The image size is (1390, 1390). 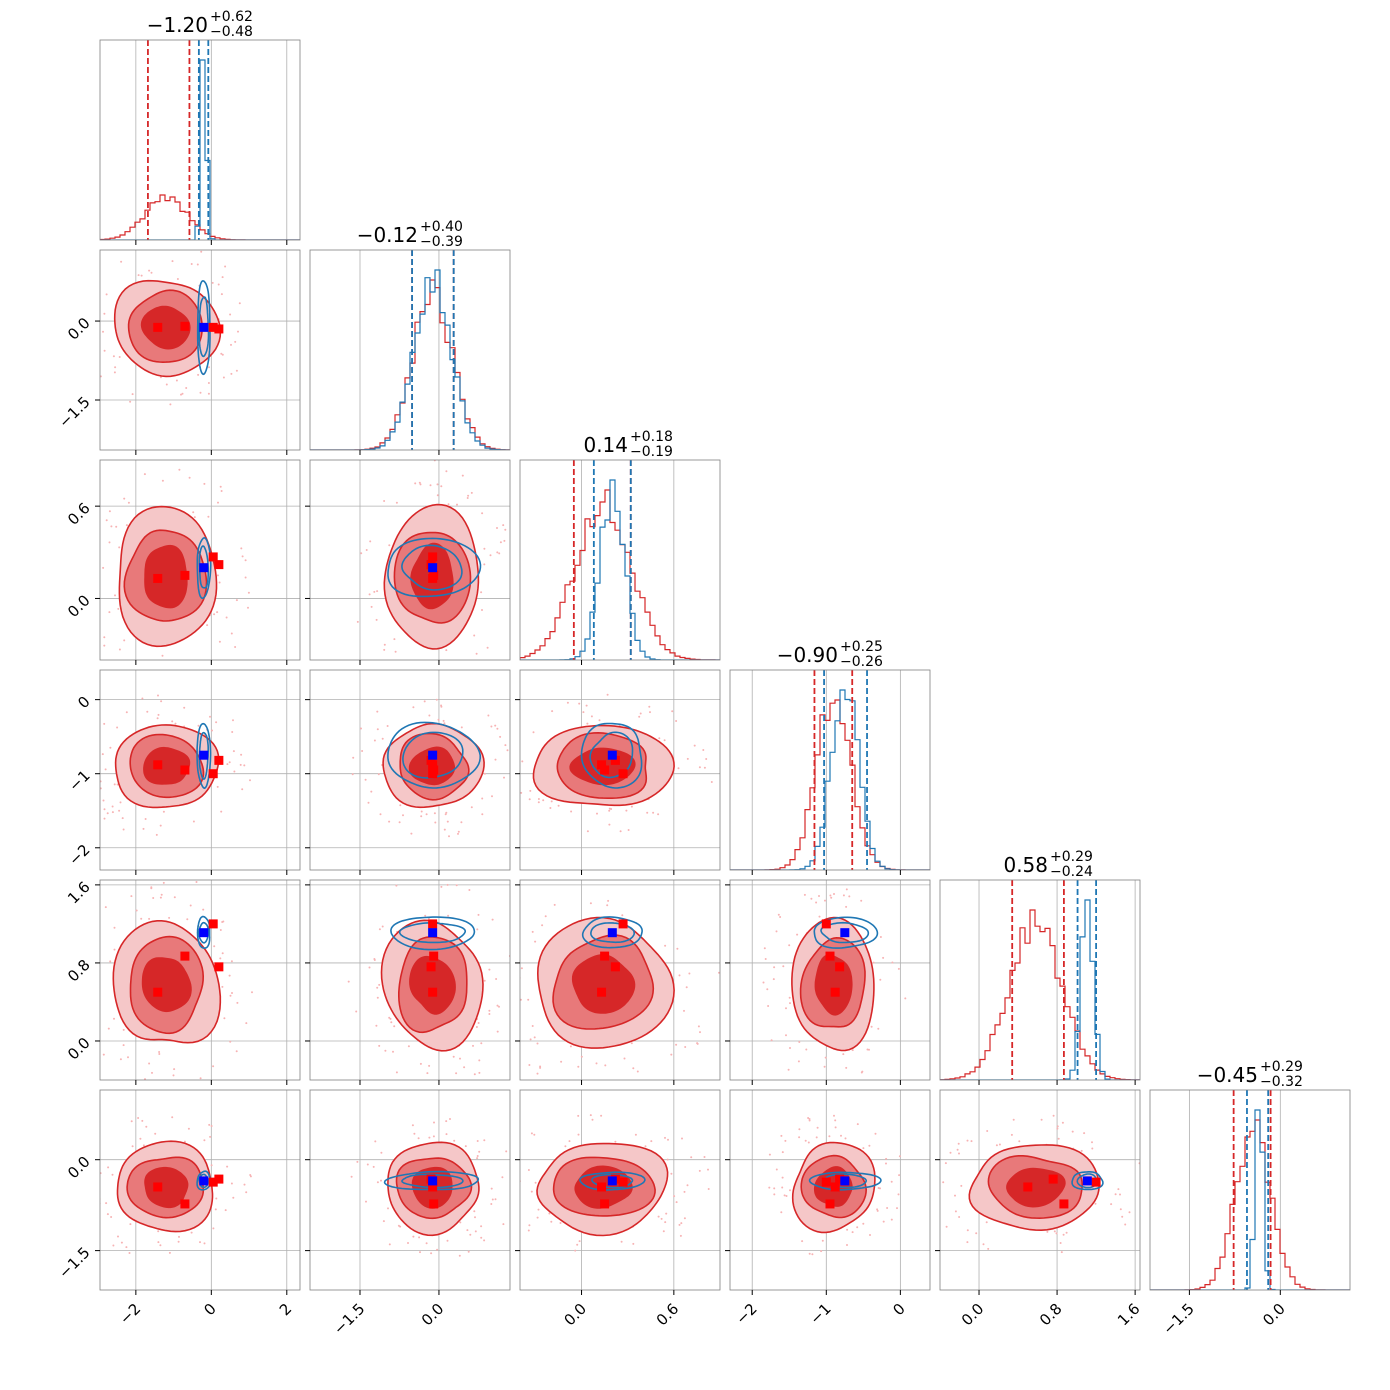 I want to click on panel-title-value: −0.45, so click(x=1227, y=1075).